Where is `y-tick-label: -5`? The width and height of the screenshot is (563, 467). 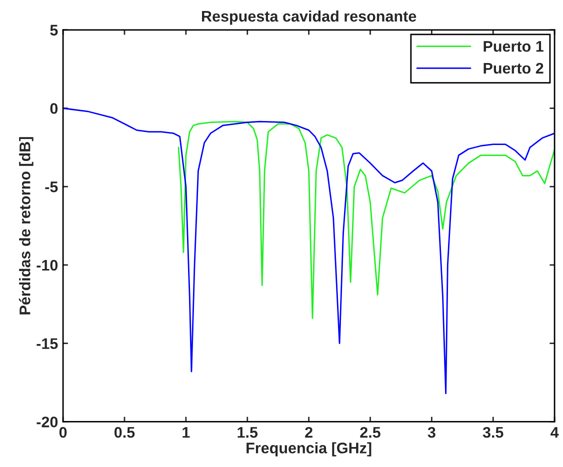
y-tick-label: -5 is located at coordinates (51, 187).